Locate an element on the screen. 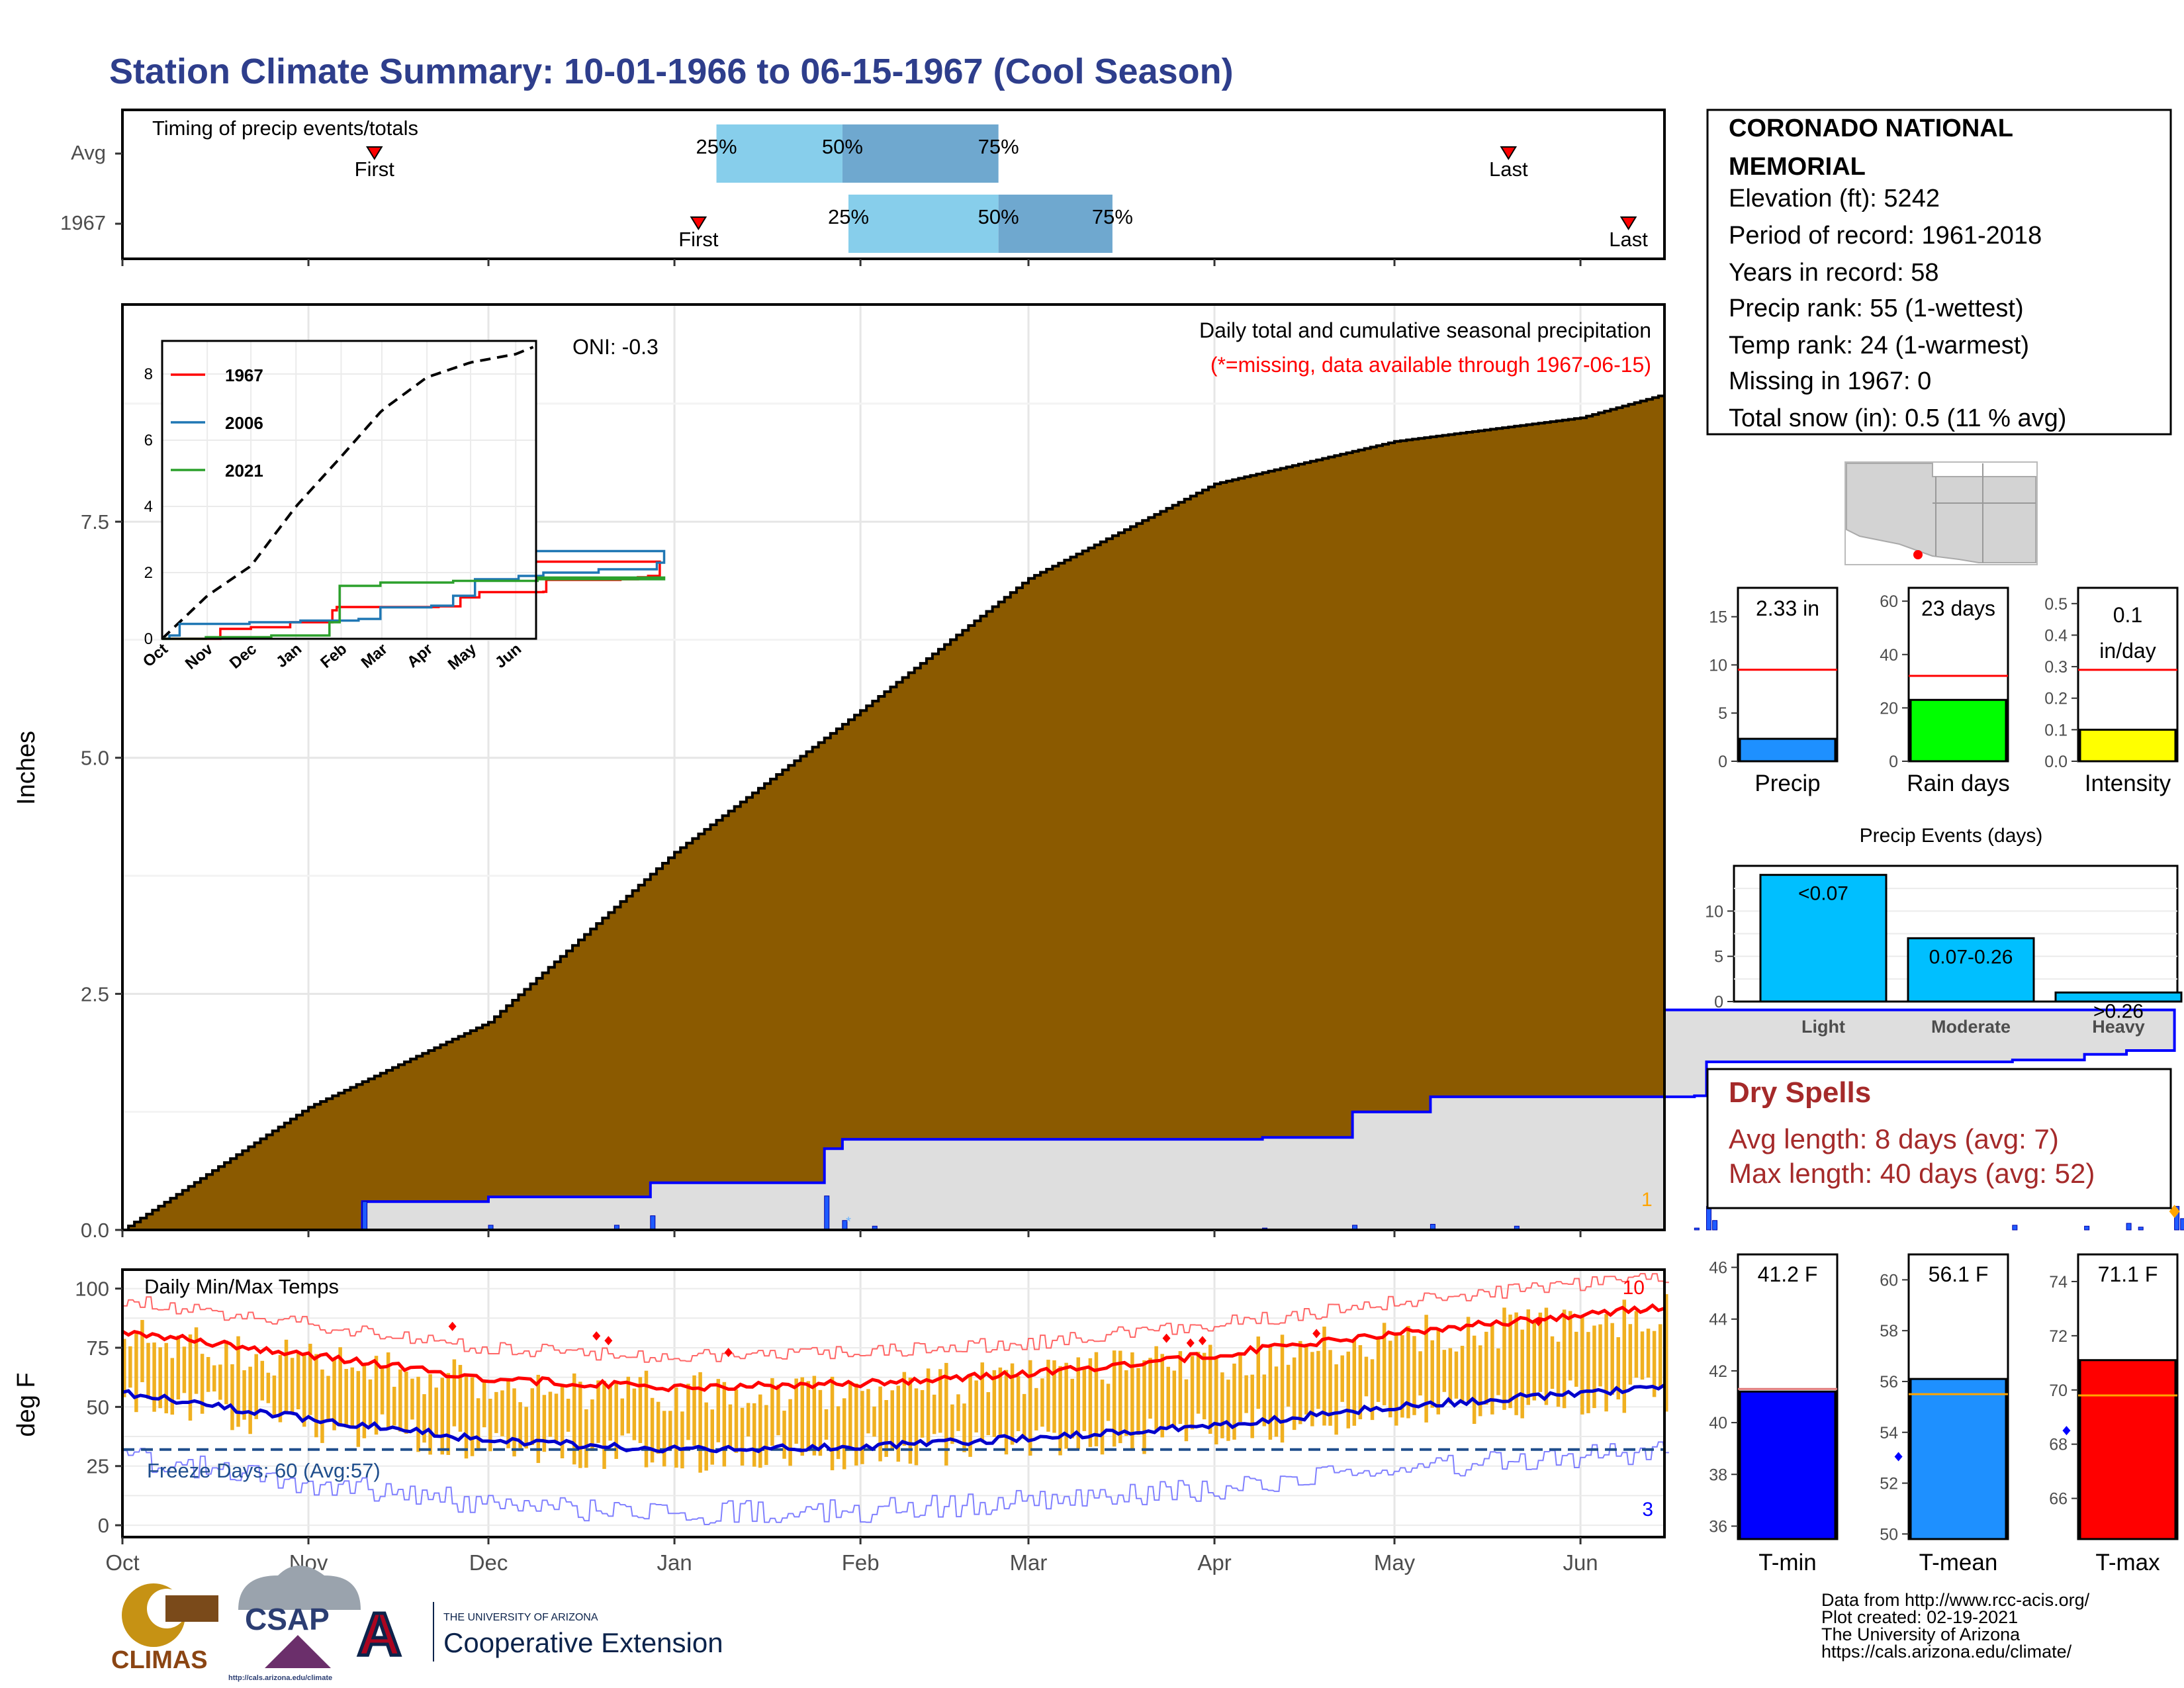 This screenshot has height=1688, width=2184. timing-row-1967-label: 1967 is located at coordinates (83, 222).